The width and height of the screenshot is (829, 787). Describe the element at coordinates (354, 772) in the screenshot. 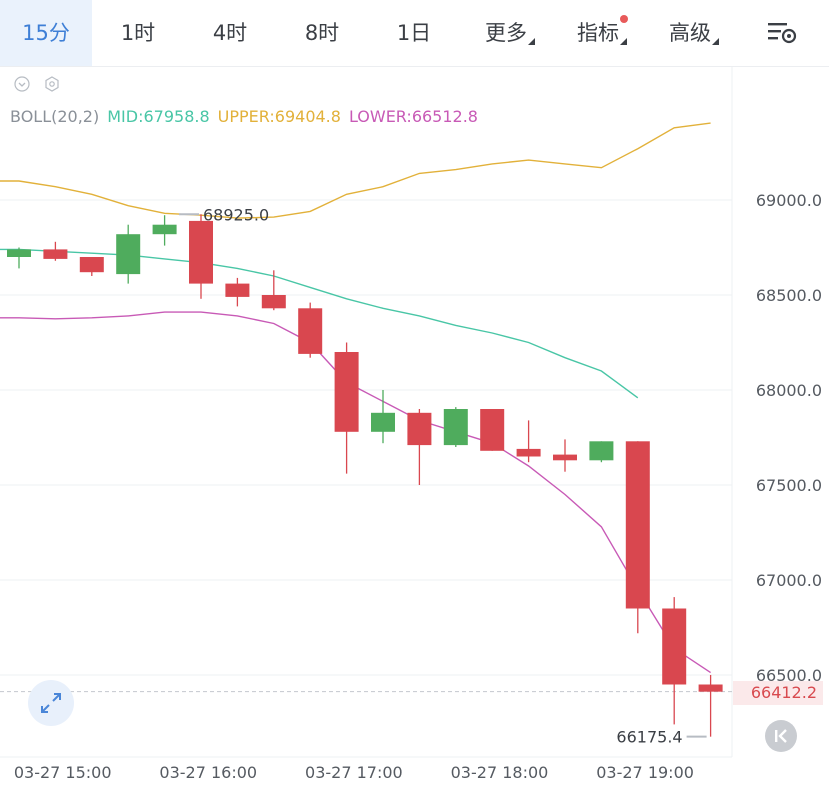

I see `x-tick-label: 03-27 17:00` at that location.